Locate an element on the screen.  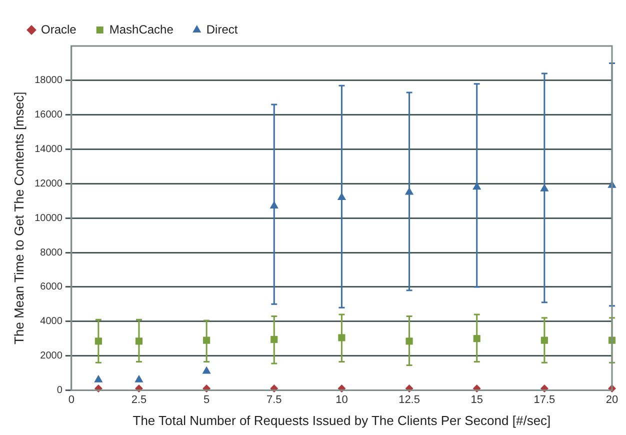
x-tick-label: 0 is located at coordinates (71, 400).